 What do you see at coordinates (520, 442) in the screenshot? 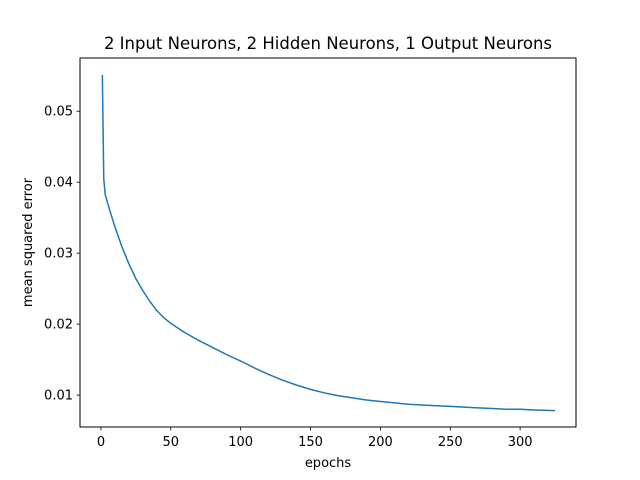
I see `x-tick-label: 300` at bounding box center [520, 442].